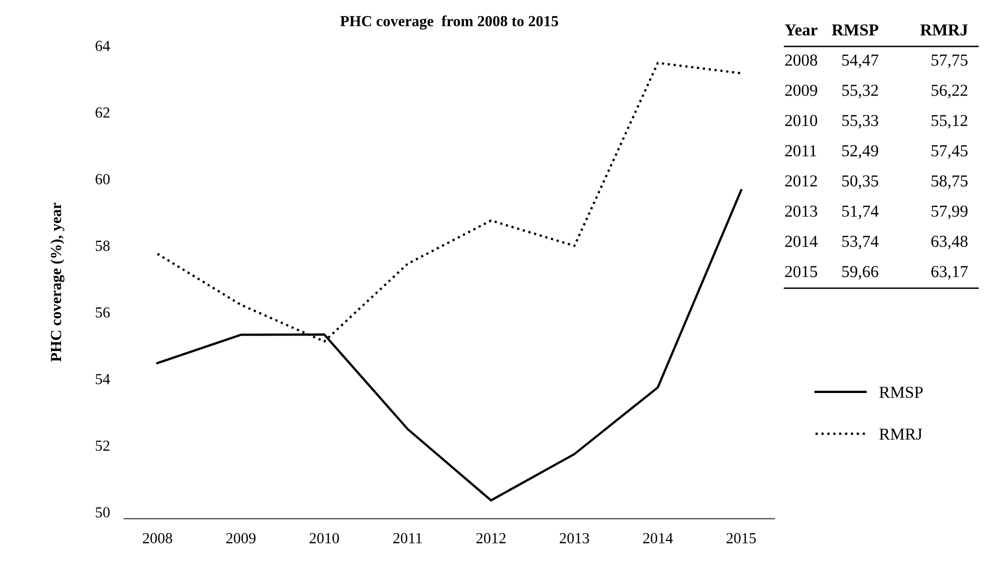 The image size is (993, 570). I want to click on y-tick-label: 60, so click(103, 179).